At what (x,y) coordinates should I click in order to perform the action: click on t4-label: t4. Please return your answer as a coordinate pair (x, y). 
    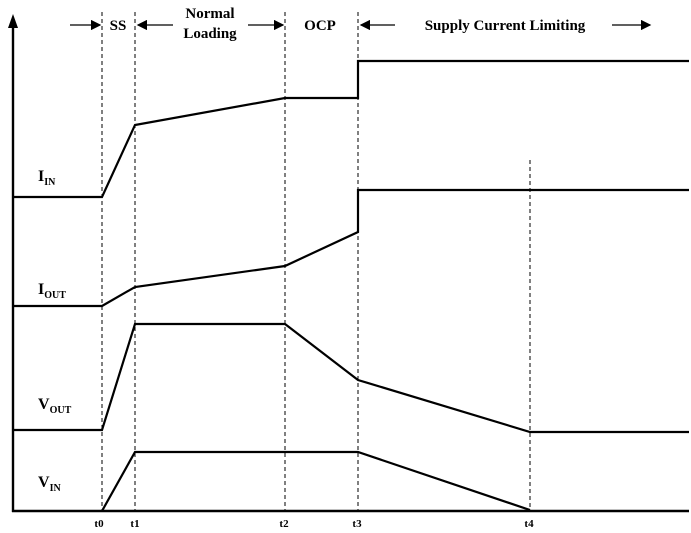
    Looking at the image, I should click on (529, 524).